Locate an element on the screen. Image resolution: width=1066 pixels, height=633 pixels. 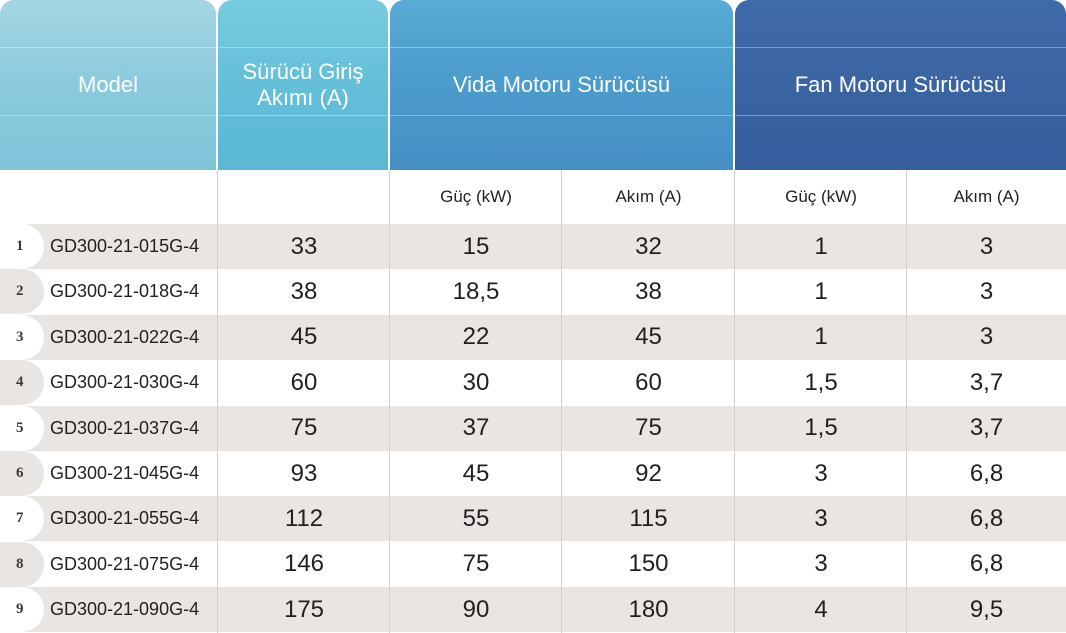
header-model-label: Model is located at coordinates (108, 84).